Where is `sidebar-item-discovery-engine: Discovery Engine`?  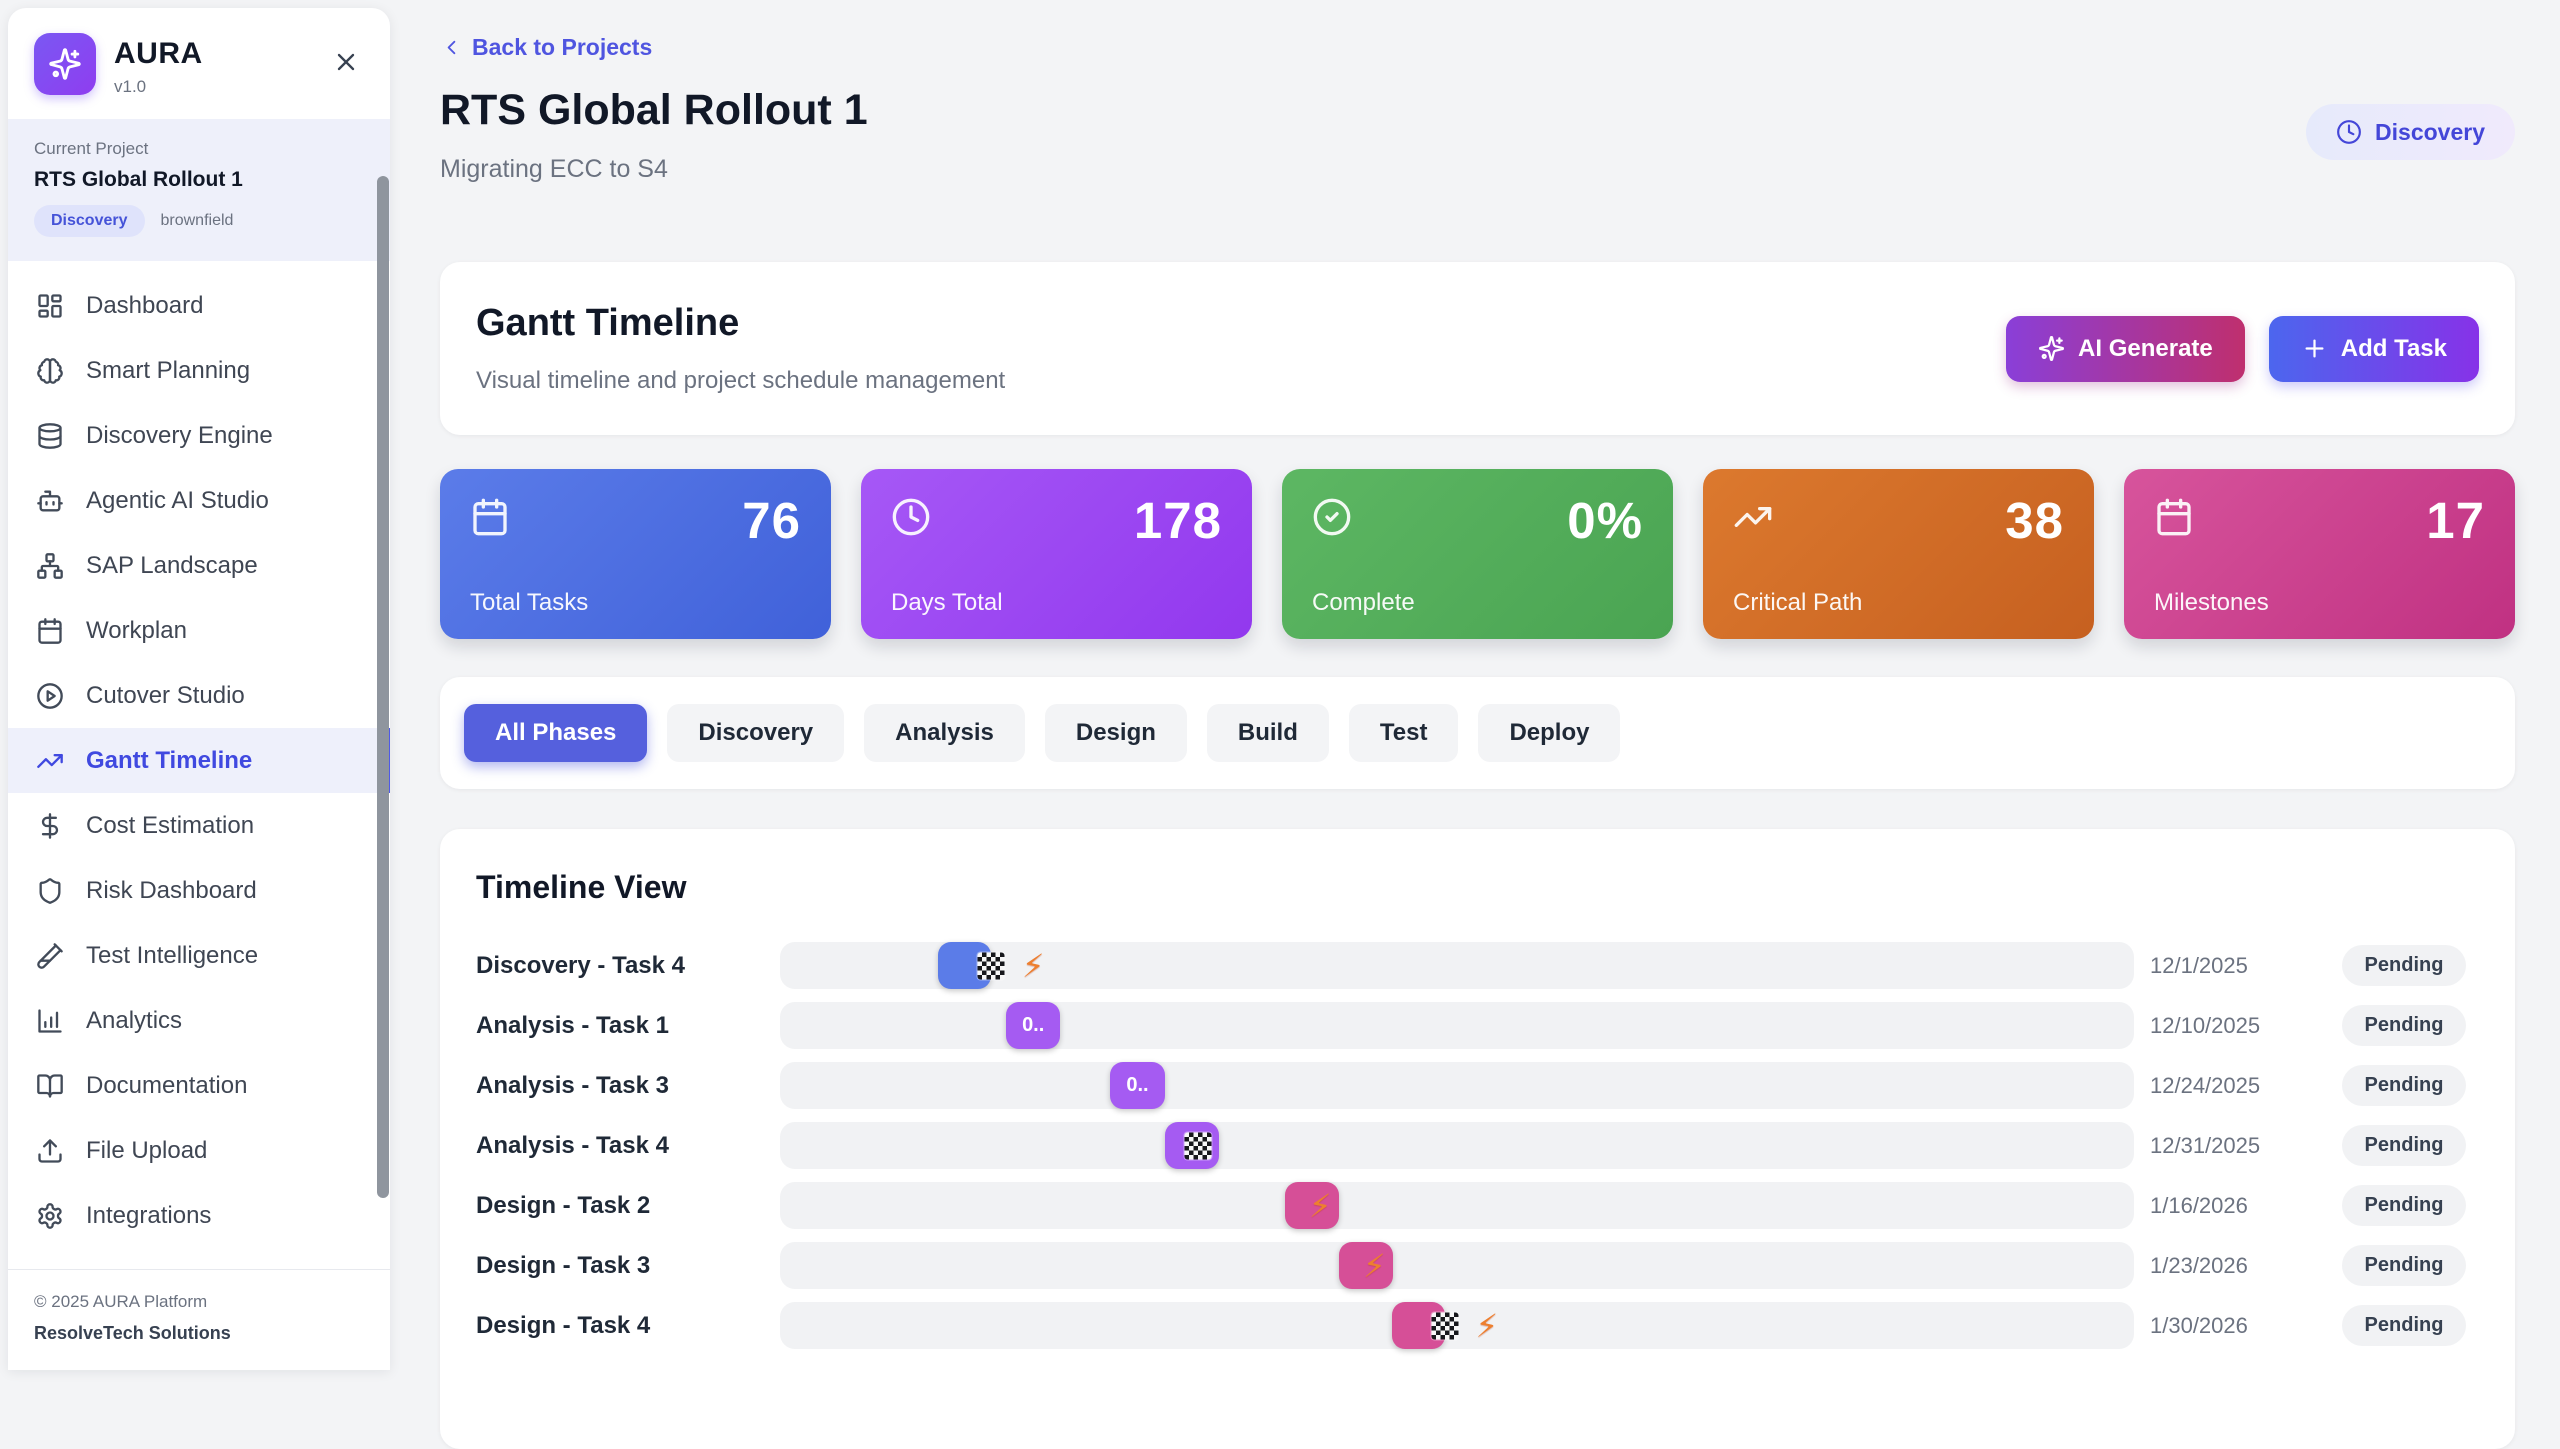
sidebar-item-discovery-engine: Discovery Engine is located at coordinates (199, 435).